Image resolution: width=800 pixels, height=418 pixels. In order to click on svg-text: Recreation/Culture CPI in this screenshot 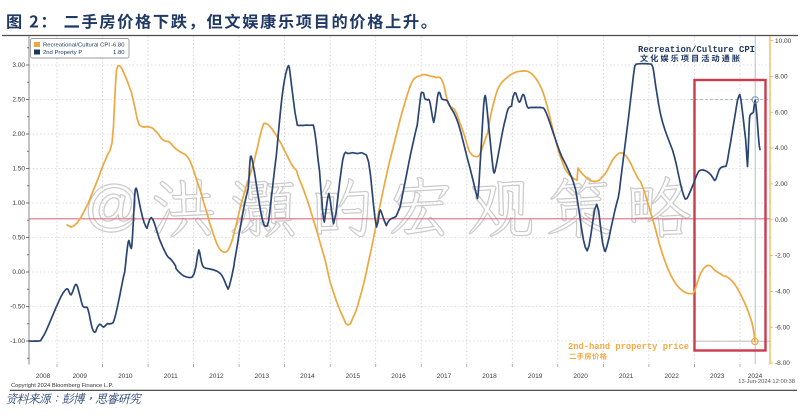, I will do `click(696, 50)`.